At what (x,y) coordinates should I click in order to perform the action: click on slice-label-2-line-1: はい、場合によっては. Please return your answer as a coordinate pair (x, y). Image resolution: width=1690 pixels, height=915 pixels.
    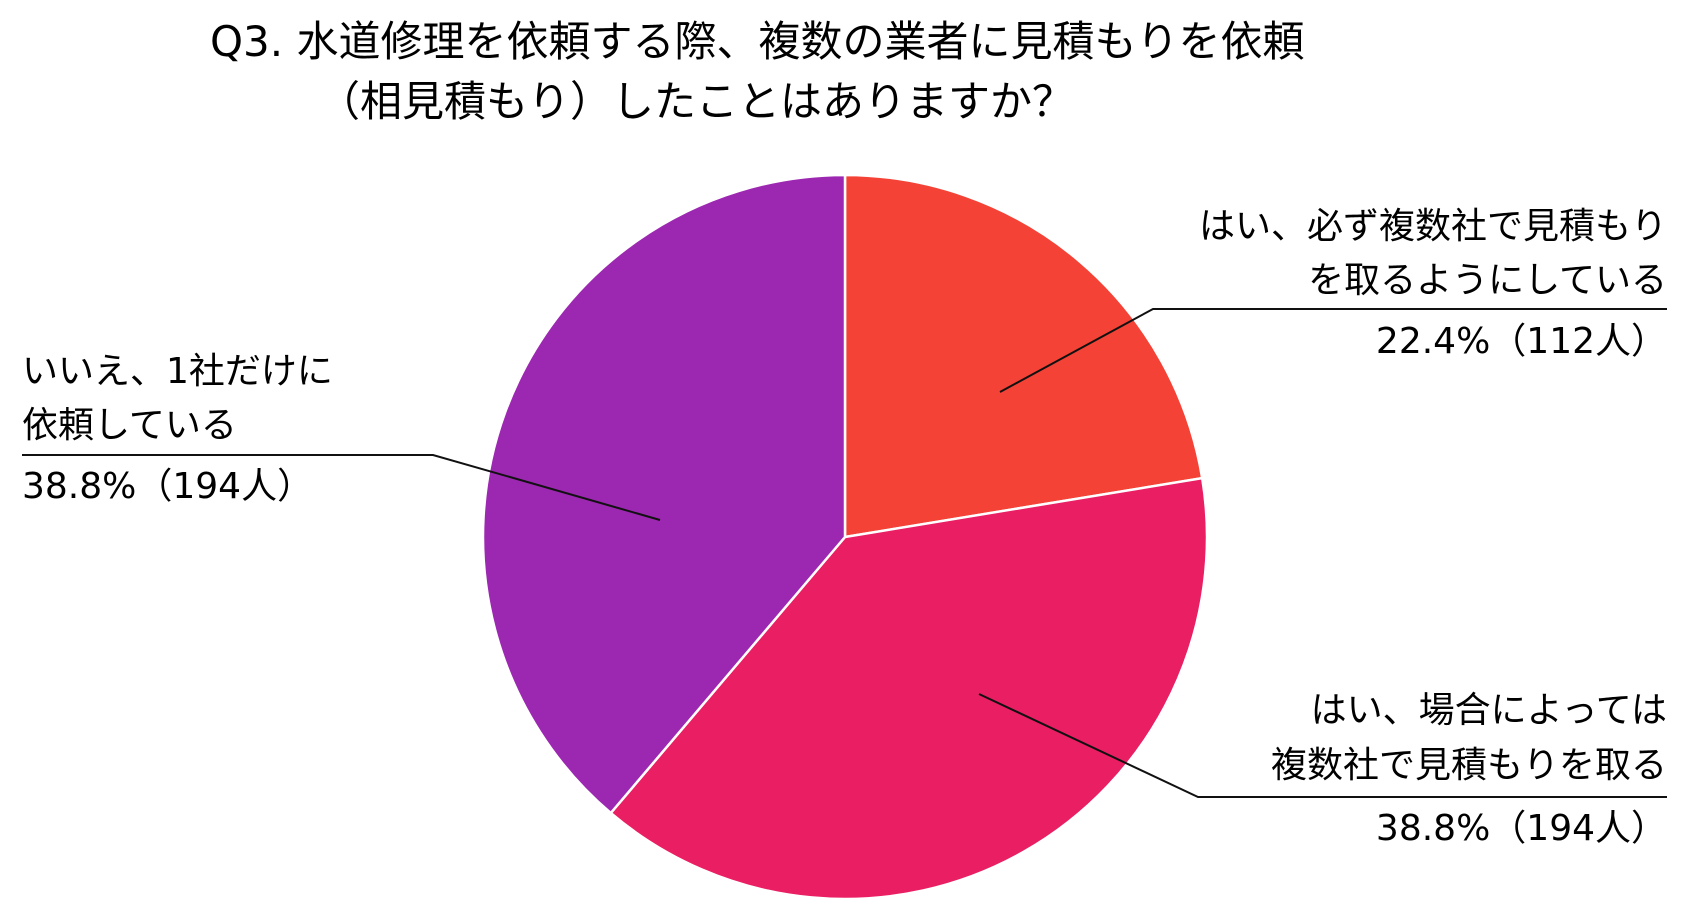
    Looking at the image, I should click on (1489, 710).